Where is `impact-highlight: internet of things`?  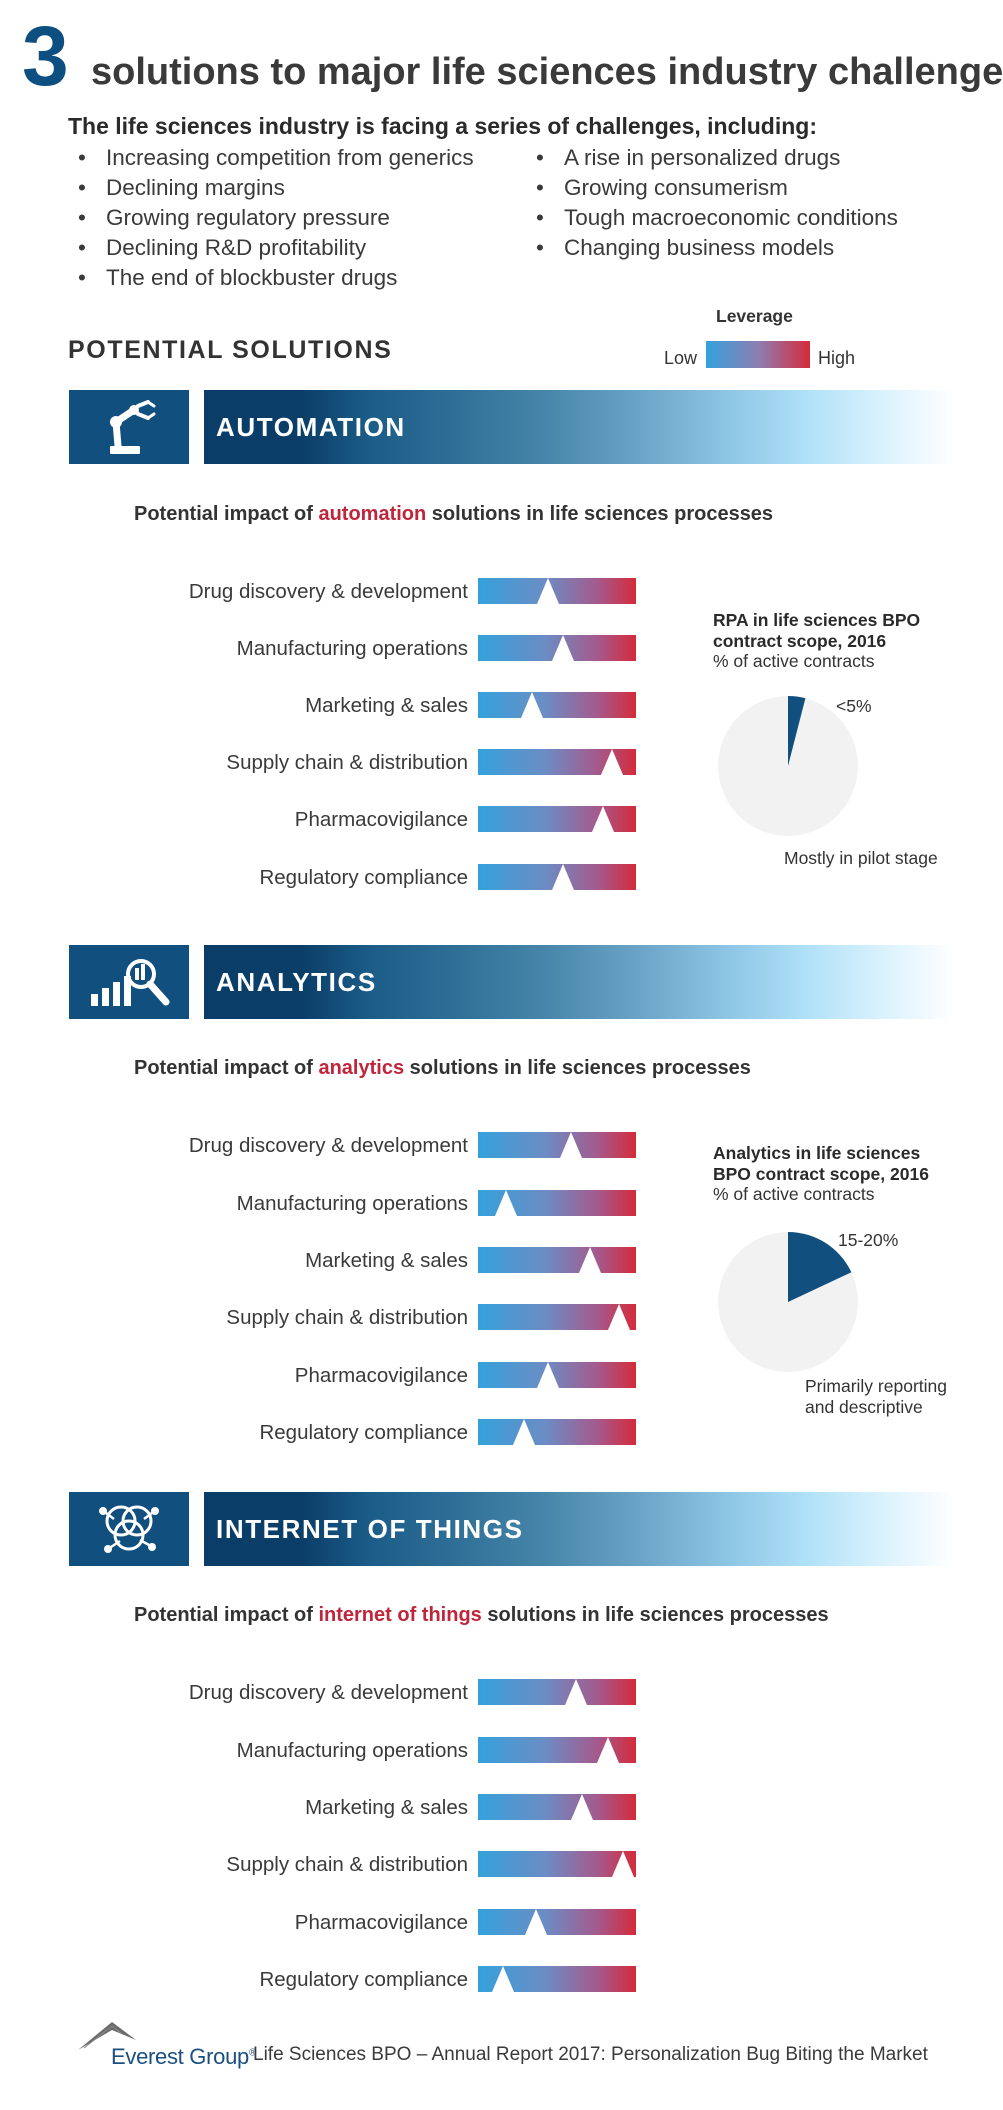 impact-highlight: internet of things is located at coordinates (400, 1615).